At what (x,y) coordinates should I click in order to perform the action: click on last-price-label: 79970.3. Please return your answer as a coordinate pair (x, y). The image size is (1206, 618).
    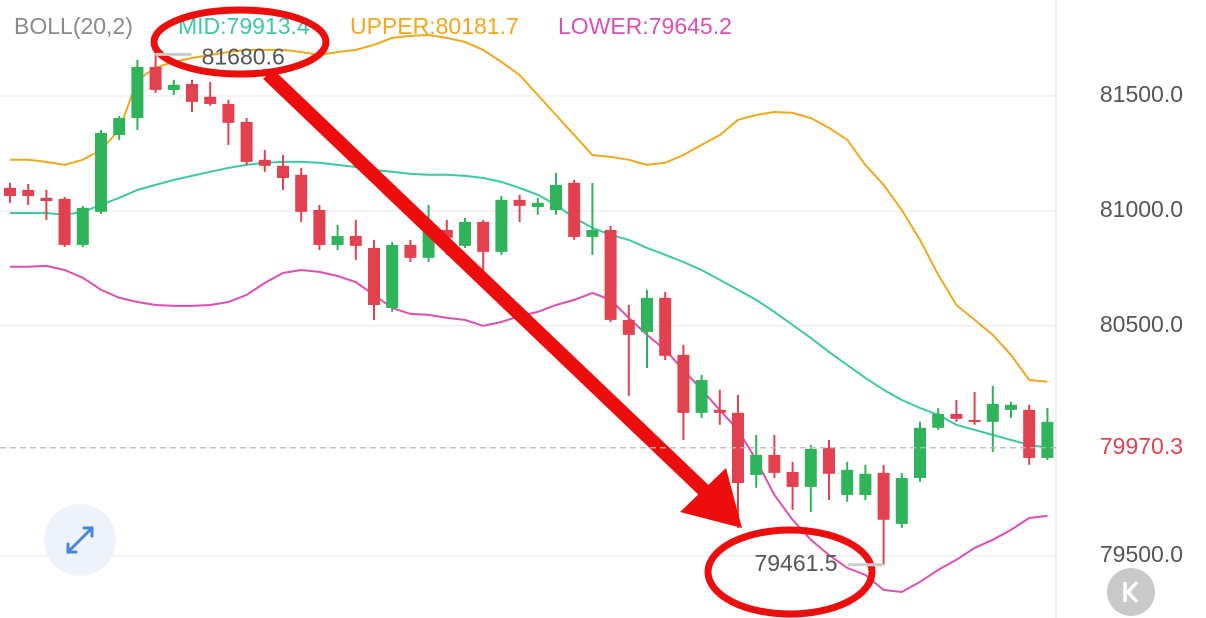
    Looking at the image, I should click on (1141, 446).